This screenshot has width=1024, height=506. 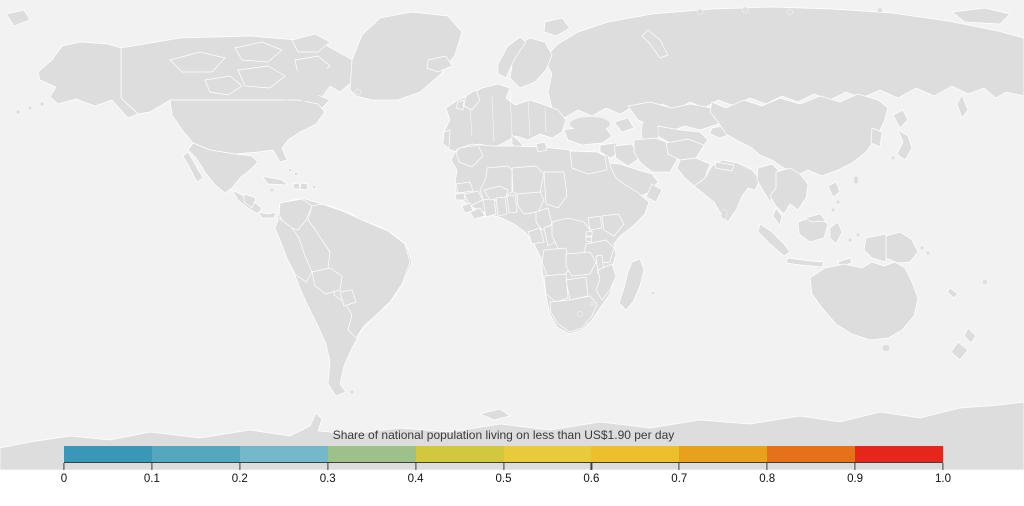 I want to click on region-swaziland, so click(x=592, y=304).